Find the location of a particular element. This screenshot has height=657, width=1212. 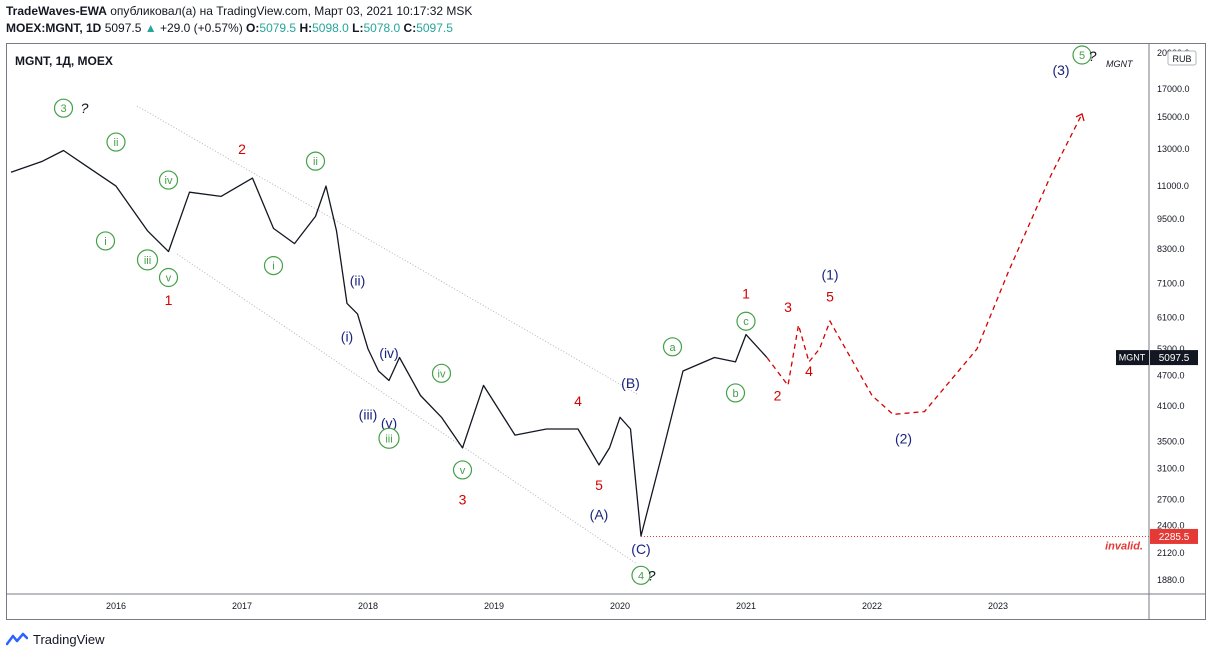

wave-label: (3) is located at coordinates (1060, 70).